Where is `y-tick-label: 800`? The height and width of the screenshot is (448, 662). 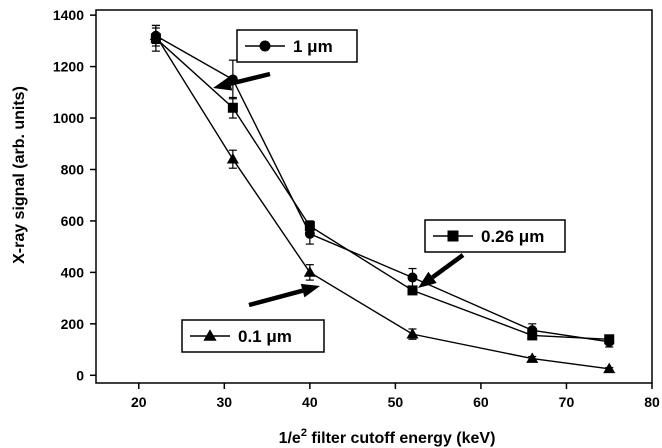
y-tick-label: 800 is located at coordinates (73, 169).